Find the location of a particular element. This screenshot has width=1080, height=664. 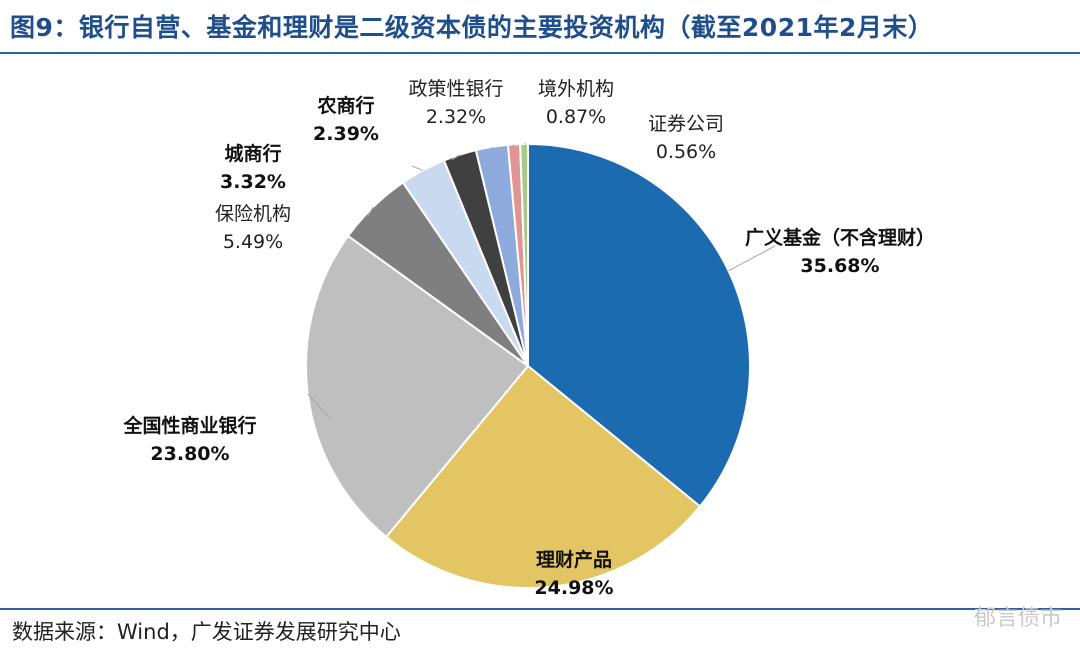

slice-value-label: 23.80% is located at coordinates (189, 454).